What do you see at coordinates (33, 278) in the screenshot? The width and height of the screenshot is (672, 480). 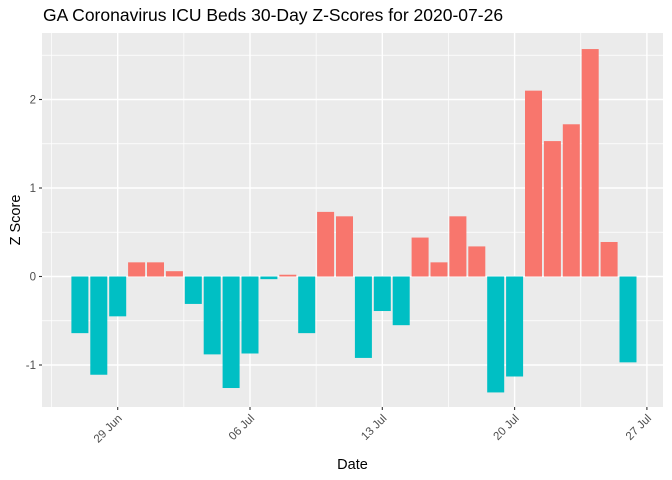 I see `y-tick-label: 0` at bounding box center [33, 278].